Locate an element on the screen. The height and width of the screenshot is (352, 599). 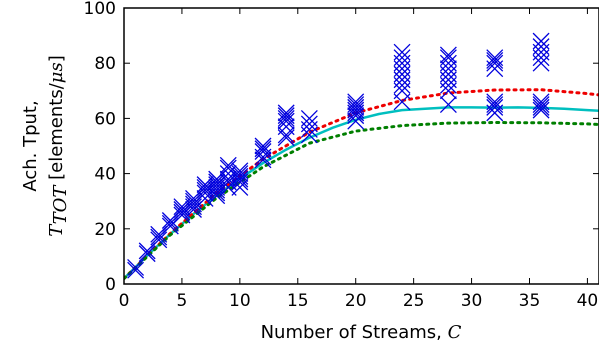
y-tick-label: 100 is located at coordinates (100, 9).